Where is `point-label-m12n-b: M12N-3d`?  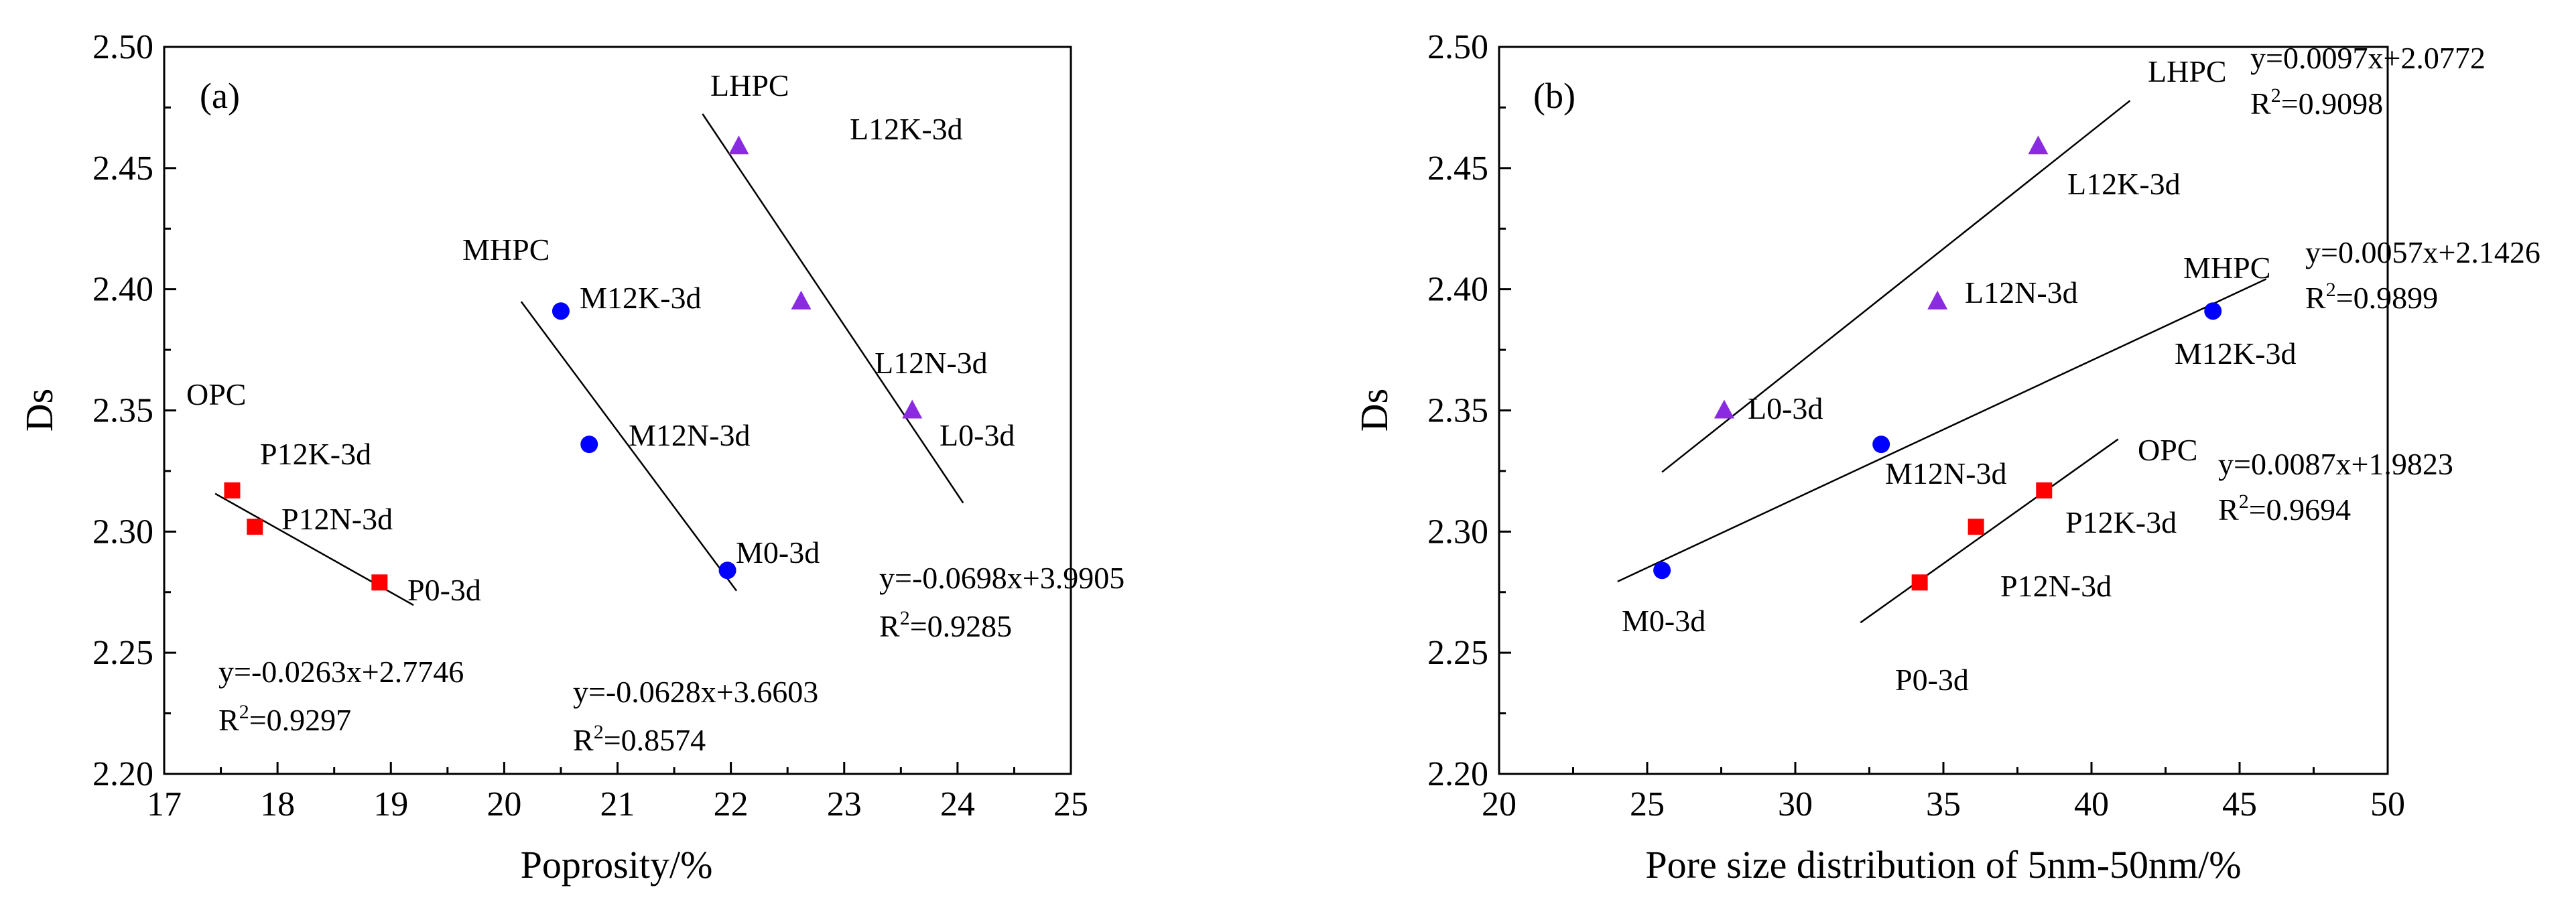 point-label-m12n-b: M12N-3d is located at coordinates (1945, 473).